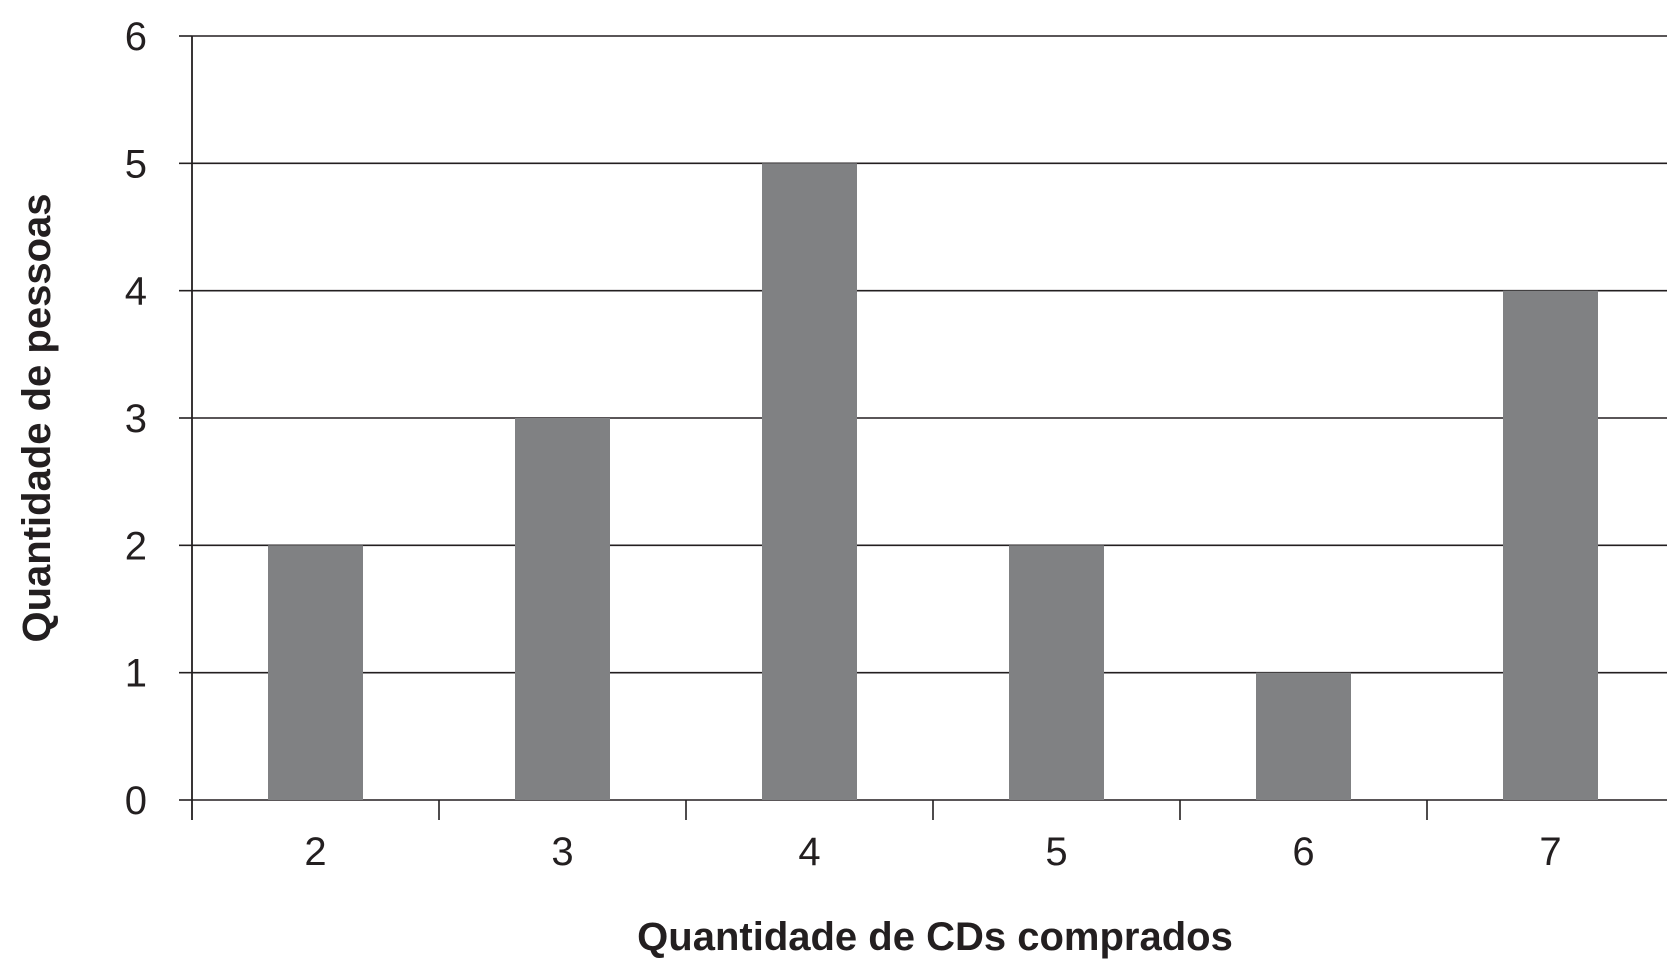 This screenshot has height=960, width=1667. What do you see at coordinates (809, 852) in the screenshot?
I see `x-tick-label-4: 4` at bounding box center [809, 852].